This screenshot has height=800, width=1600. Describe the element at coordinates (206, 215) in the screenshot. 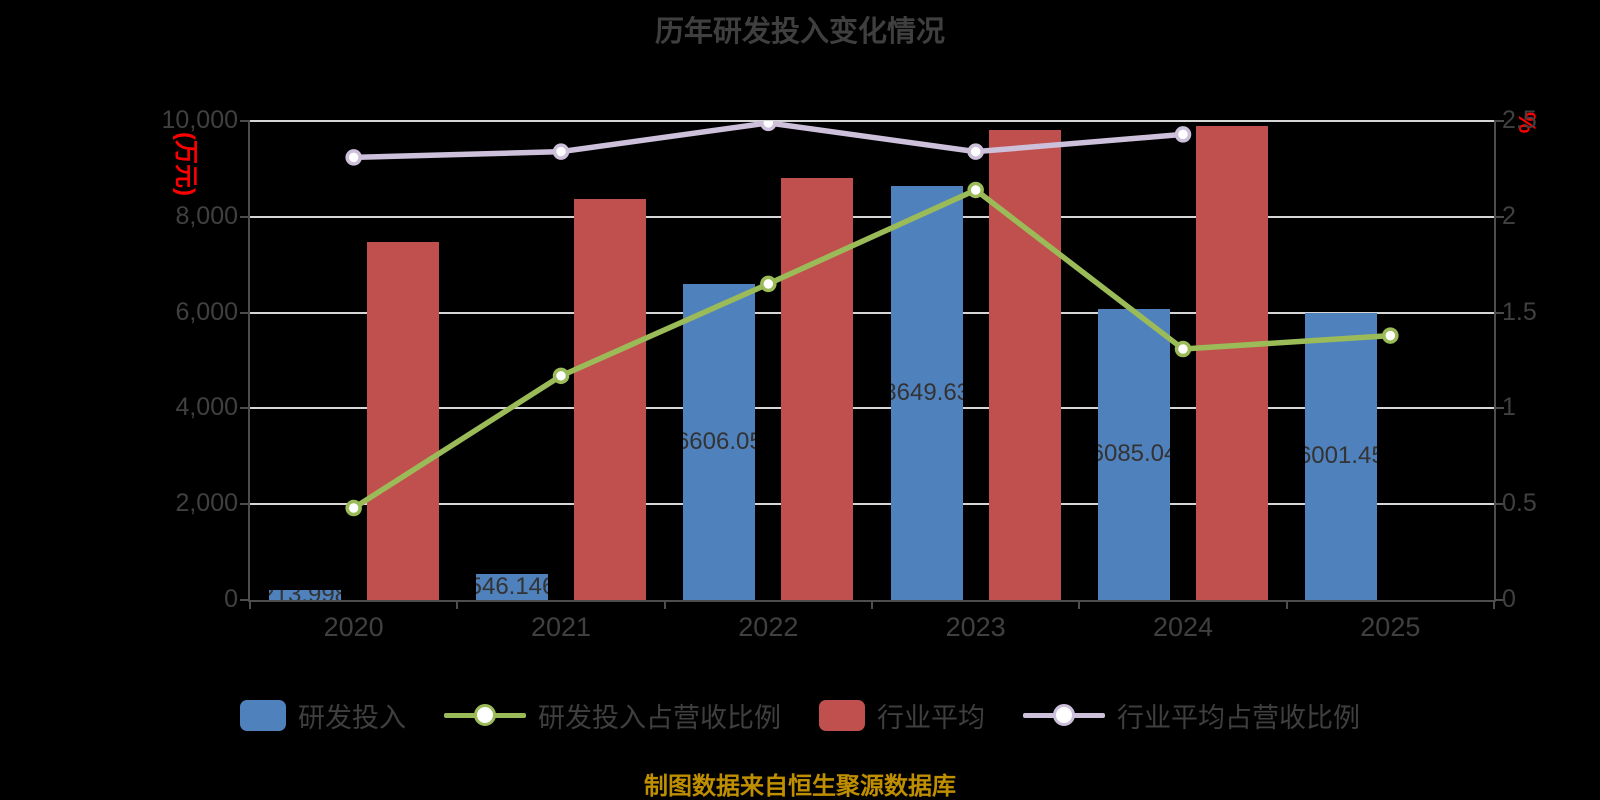

I see `left-axis-tick-label: 8,000` at that location.